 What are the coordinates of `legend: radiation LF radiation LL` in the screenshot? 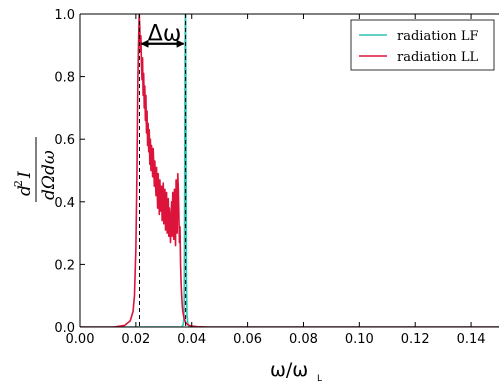 It's located at (422, 45).